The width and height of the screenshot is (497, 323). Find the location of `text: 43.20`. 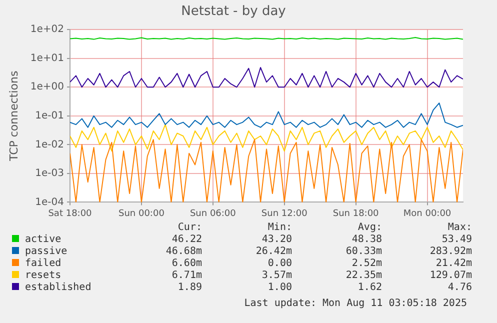

text: 43.20 is located at coordinates (276, 240).